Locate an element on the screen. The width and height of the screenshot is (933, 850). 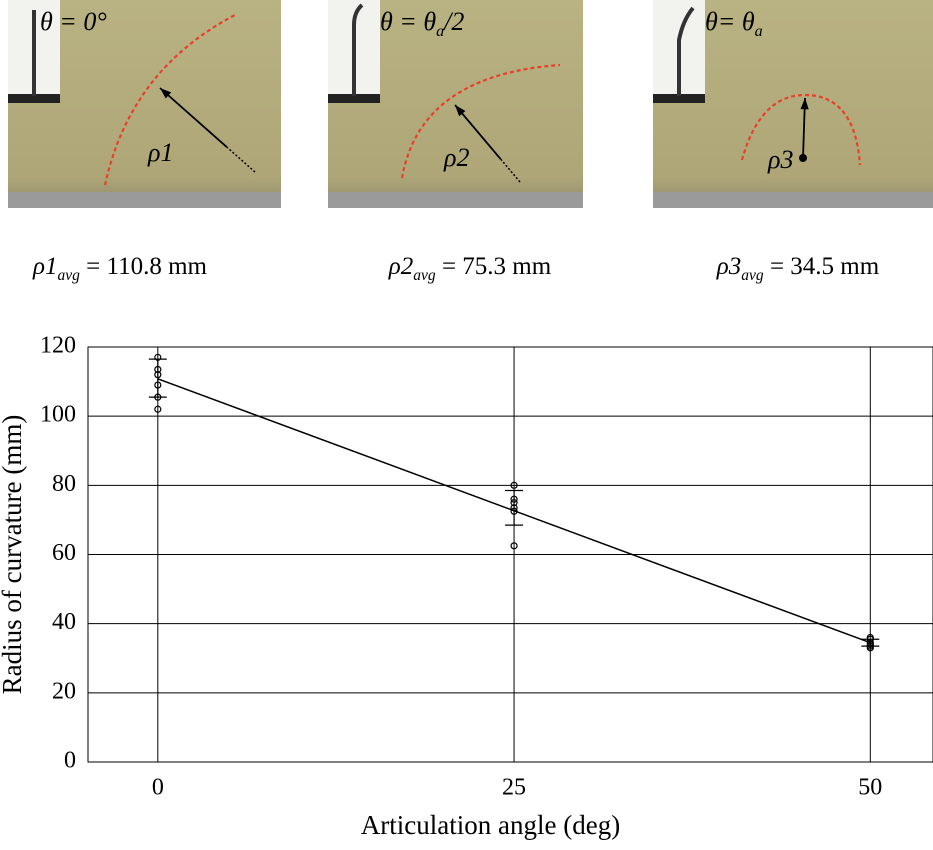
label: ρ2avg = 75.3 mm is located at coordinates (470, 268).